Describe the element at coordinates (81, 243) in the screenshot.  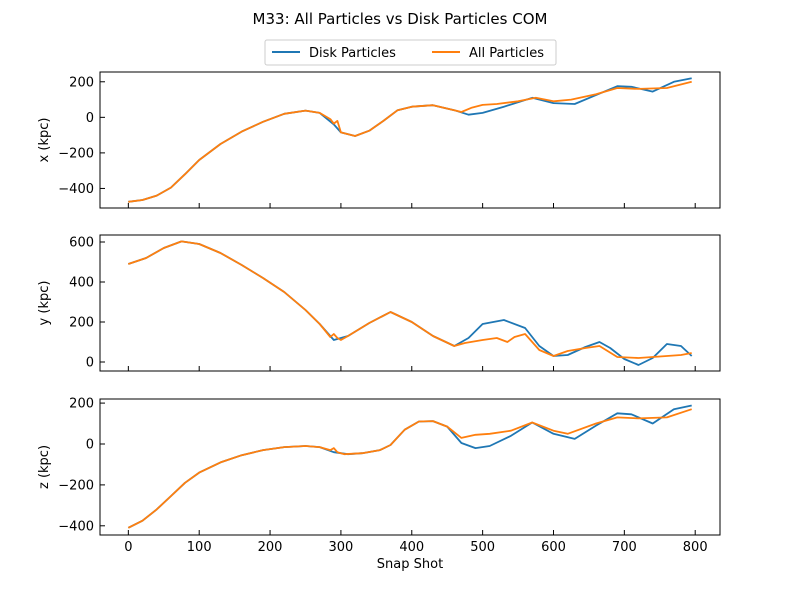
I see `y-tick-label: 600` at that location.